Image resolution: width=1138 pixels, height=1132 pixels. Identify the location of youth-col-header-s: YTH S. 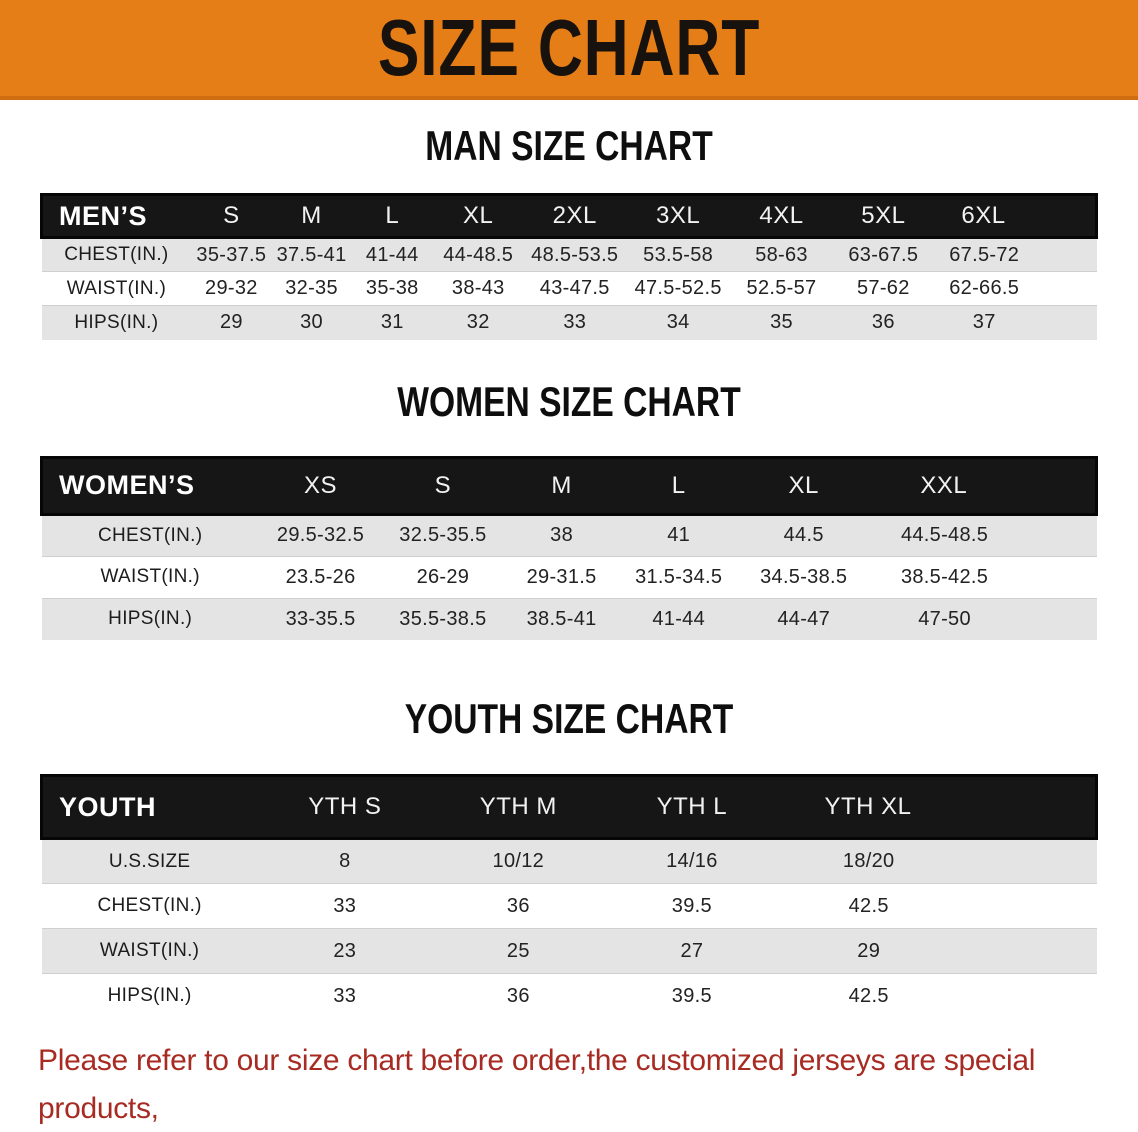
(345, 806).